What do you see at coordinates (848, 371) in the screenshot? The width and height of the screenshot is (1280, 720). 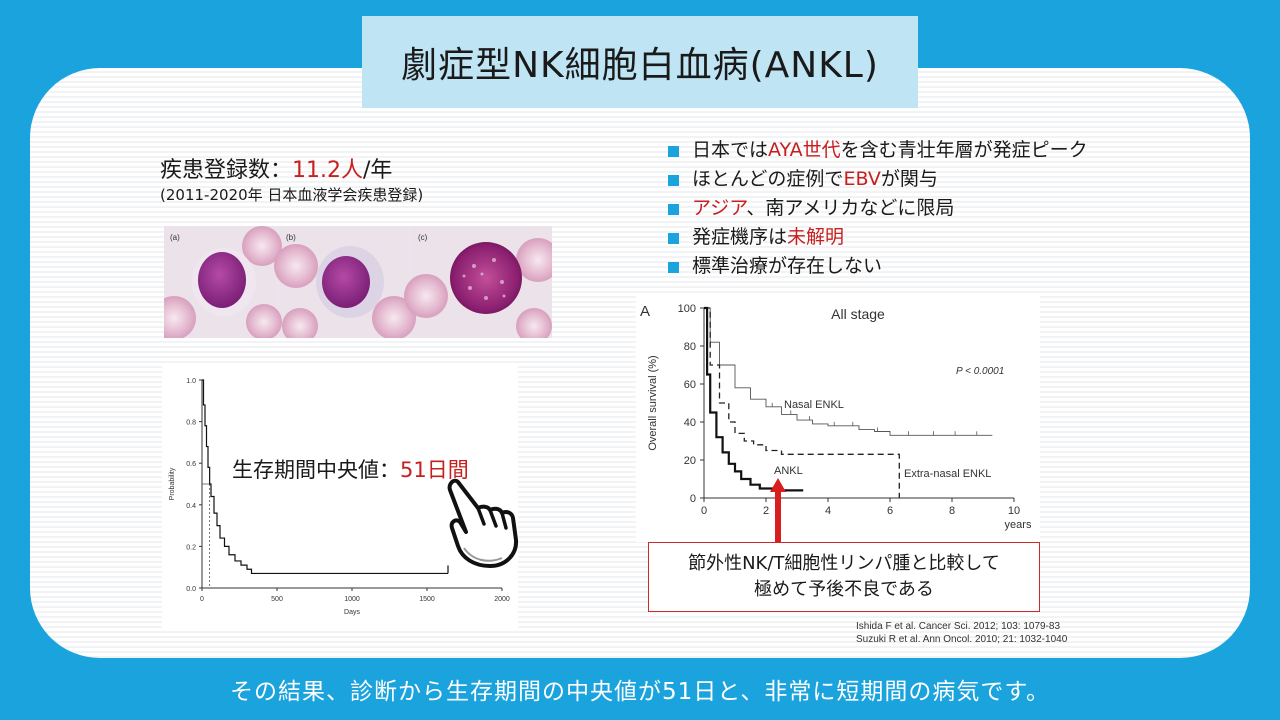 I see `series-nasal-enkl` at bounding box center [848, 371].